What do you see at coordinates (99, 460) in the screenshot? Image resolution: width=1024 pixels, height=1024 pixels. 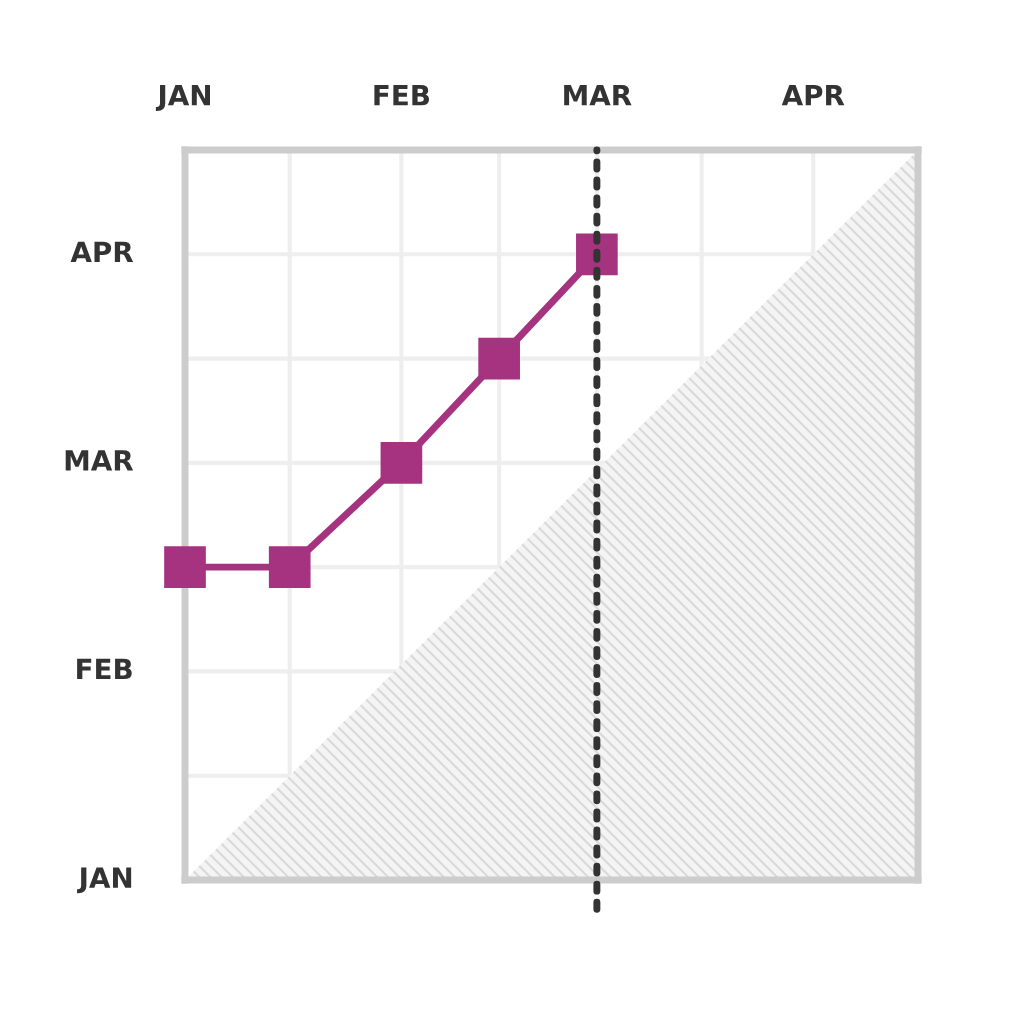 I see `text: MAR` at bounding box center [99, 460].